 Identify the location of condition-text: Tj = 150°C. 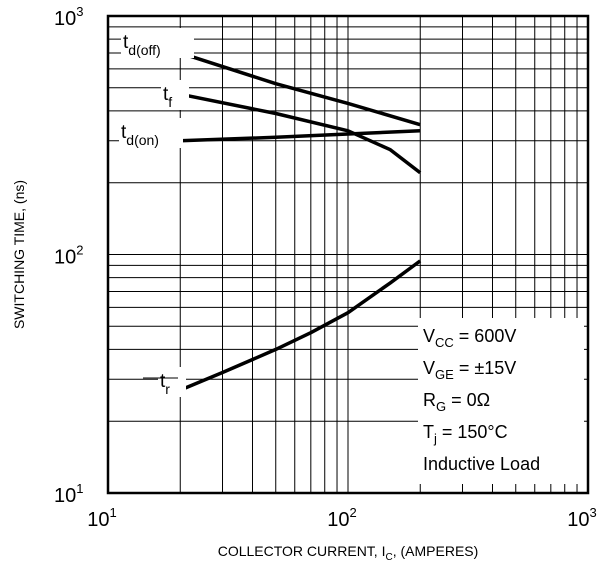
(465, 434).